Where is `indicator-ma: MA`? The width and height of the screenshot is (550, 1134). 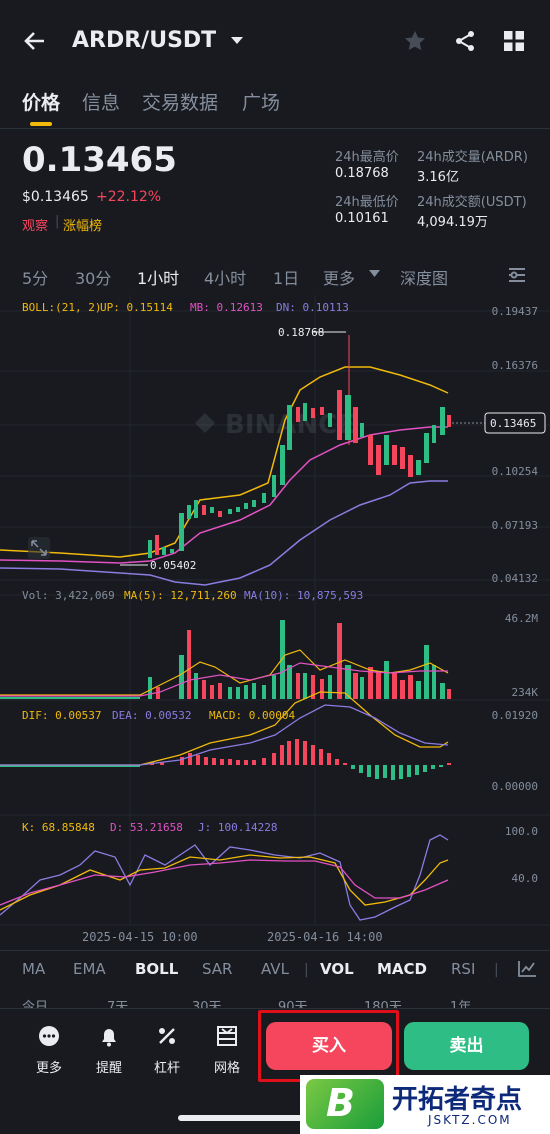 indicator-ma: MA is located at coordinates (34, 969).